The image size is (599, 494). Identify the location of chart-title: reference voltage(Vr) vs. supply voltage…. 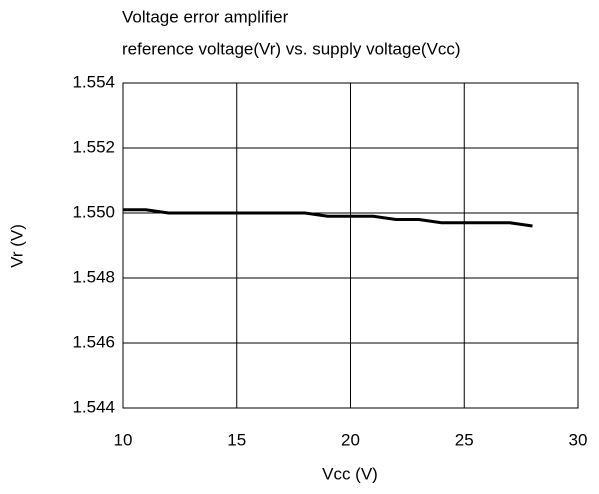
(291, 48).